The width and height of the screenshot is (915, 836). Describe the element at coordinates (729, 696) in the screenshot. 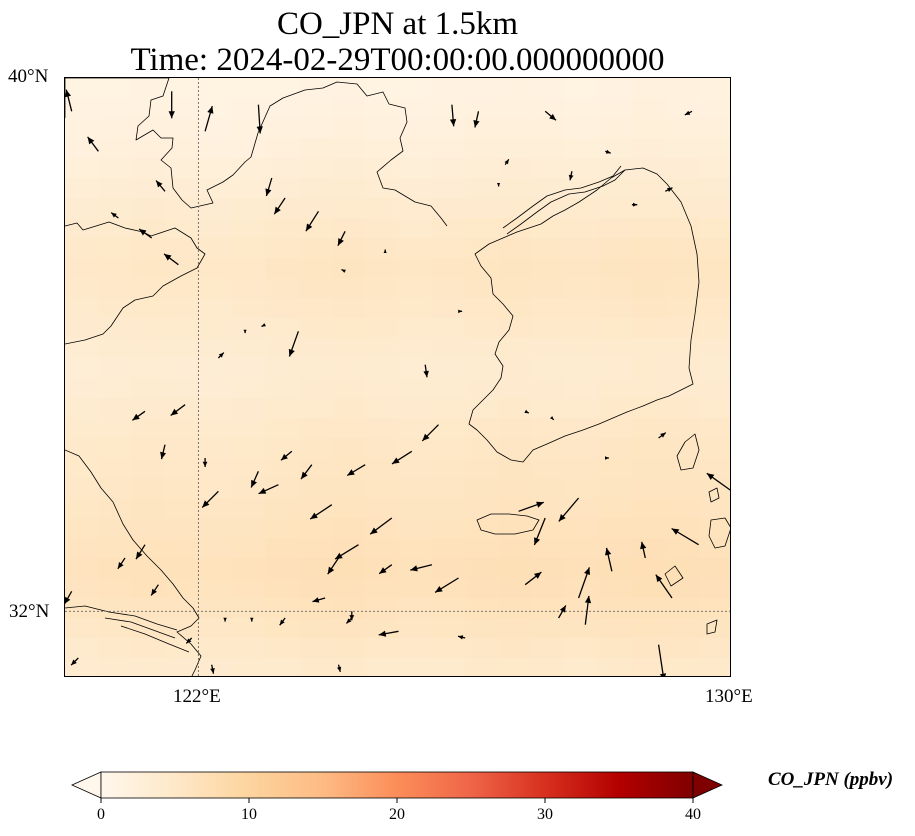

I see `lon-tick-label-130e: 130°E` at that location.